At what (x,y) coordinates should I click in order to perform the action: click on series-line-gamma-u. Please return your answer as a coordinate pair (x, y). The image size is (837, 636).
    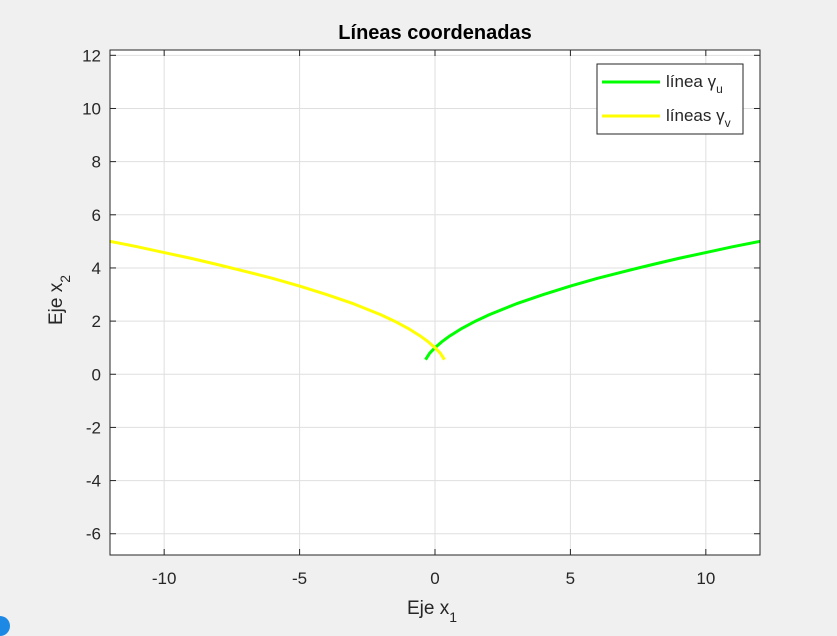
    Looking at the image, I should click on (592, 300).